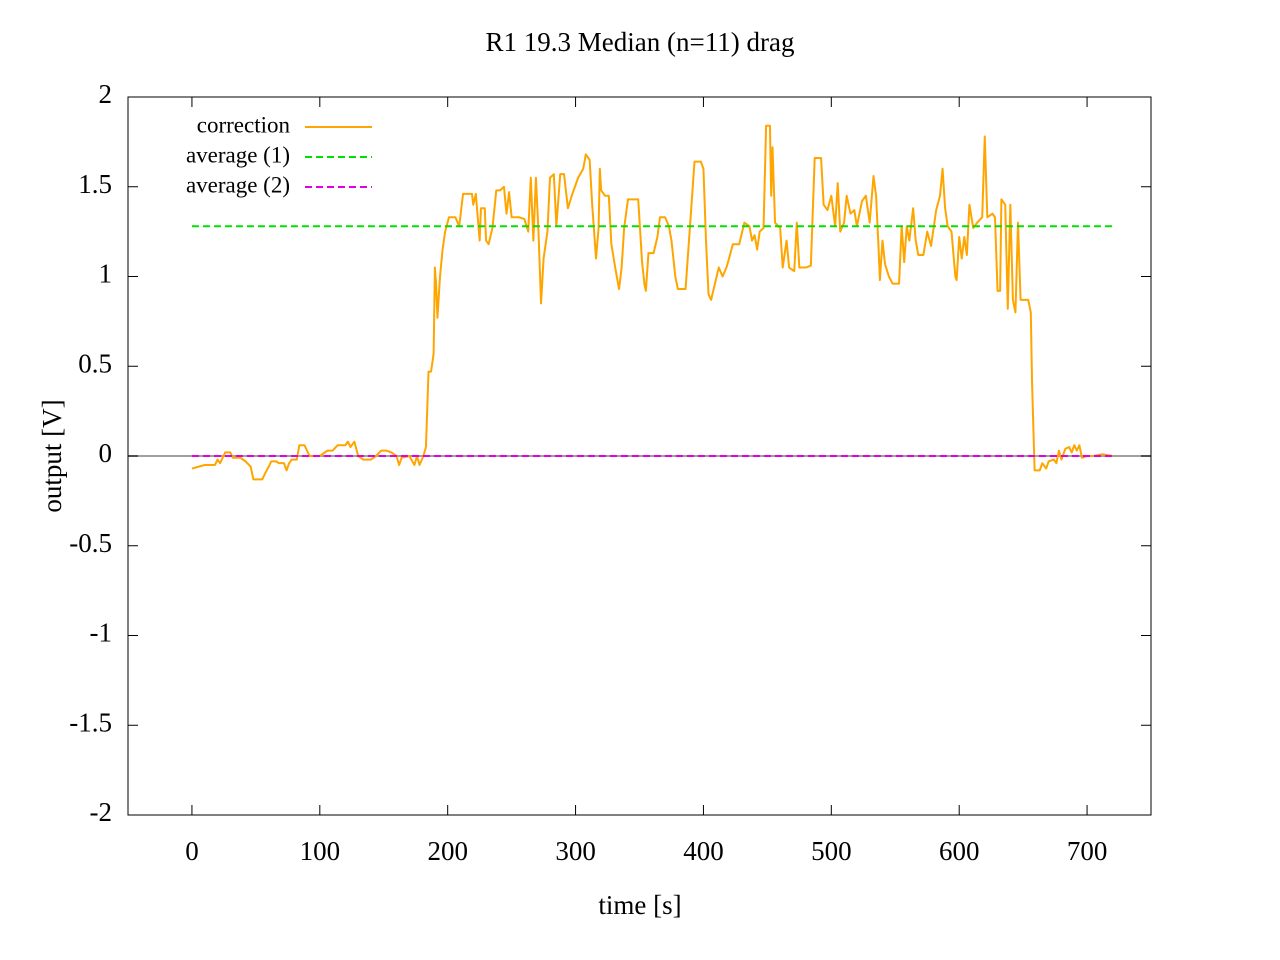  I want to click on x-tick-label: 700, so click(1087, 851).